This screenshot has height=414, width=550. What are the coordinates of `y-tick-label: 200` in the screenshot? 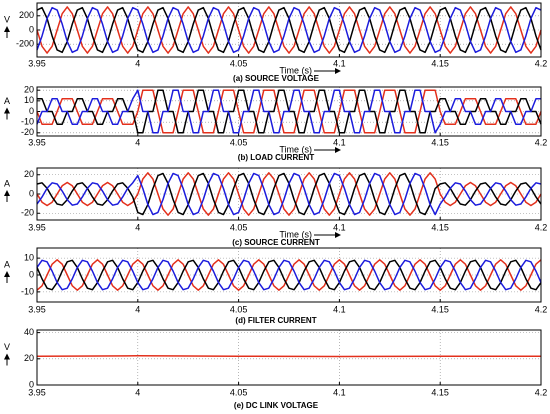 It's located at (26, 15).